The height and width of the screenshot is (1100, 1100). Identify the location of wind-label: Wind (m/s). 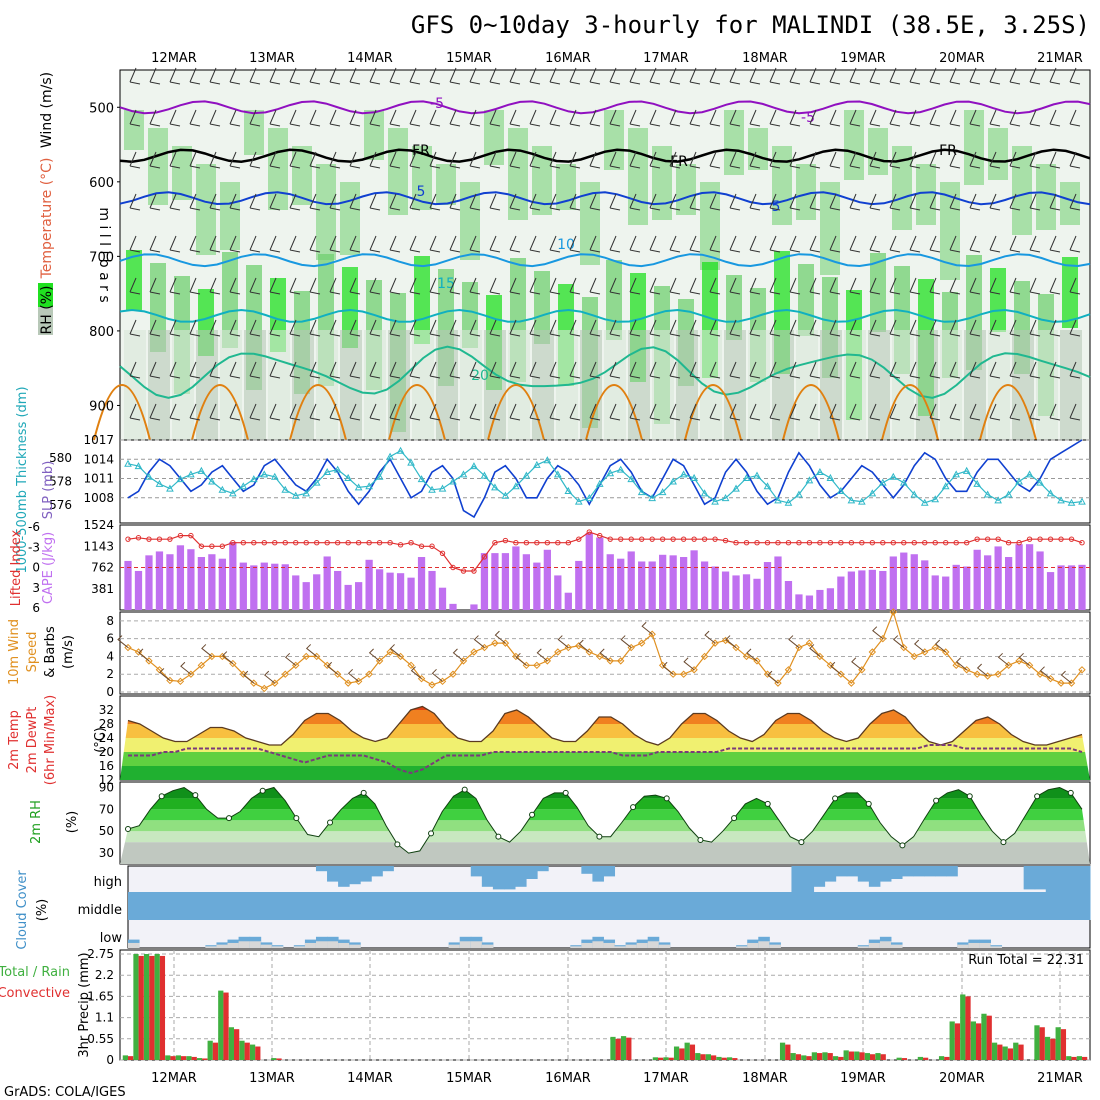
(47, 110).